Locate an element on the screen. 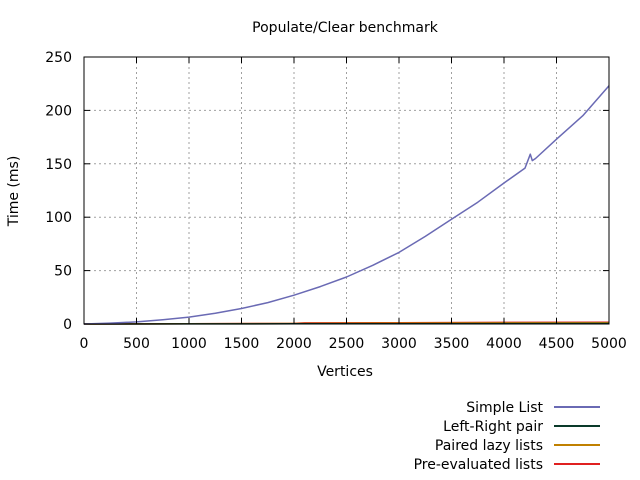  x-tick-label: 4000 is located at coordinates (504, 344).